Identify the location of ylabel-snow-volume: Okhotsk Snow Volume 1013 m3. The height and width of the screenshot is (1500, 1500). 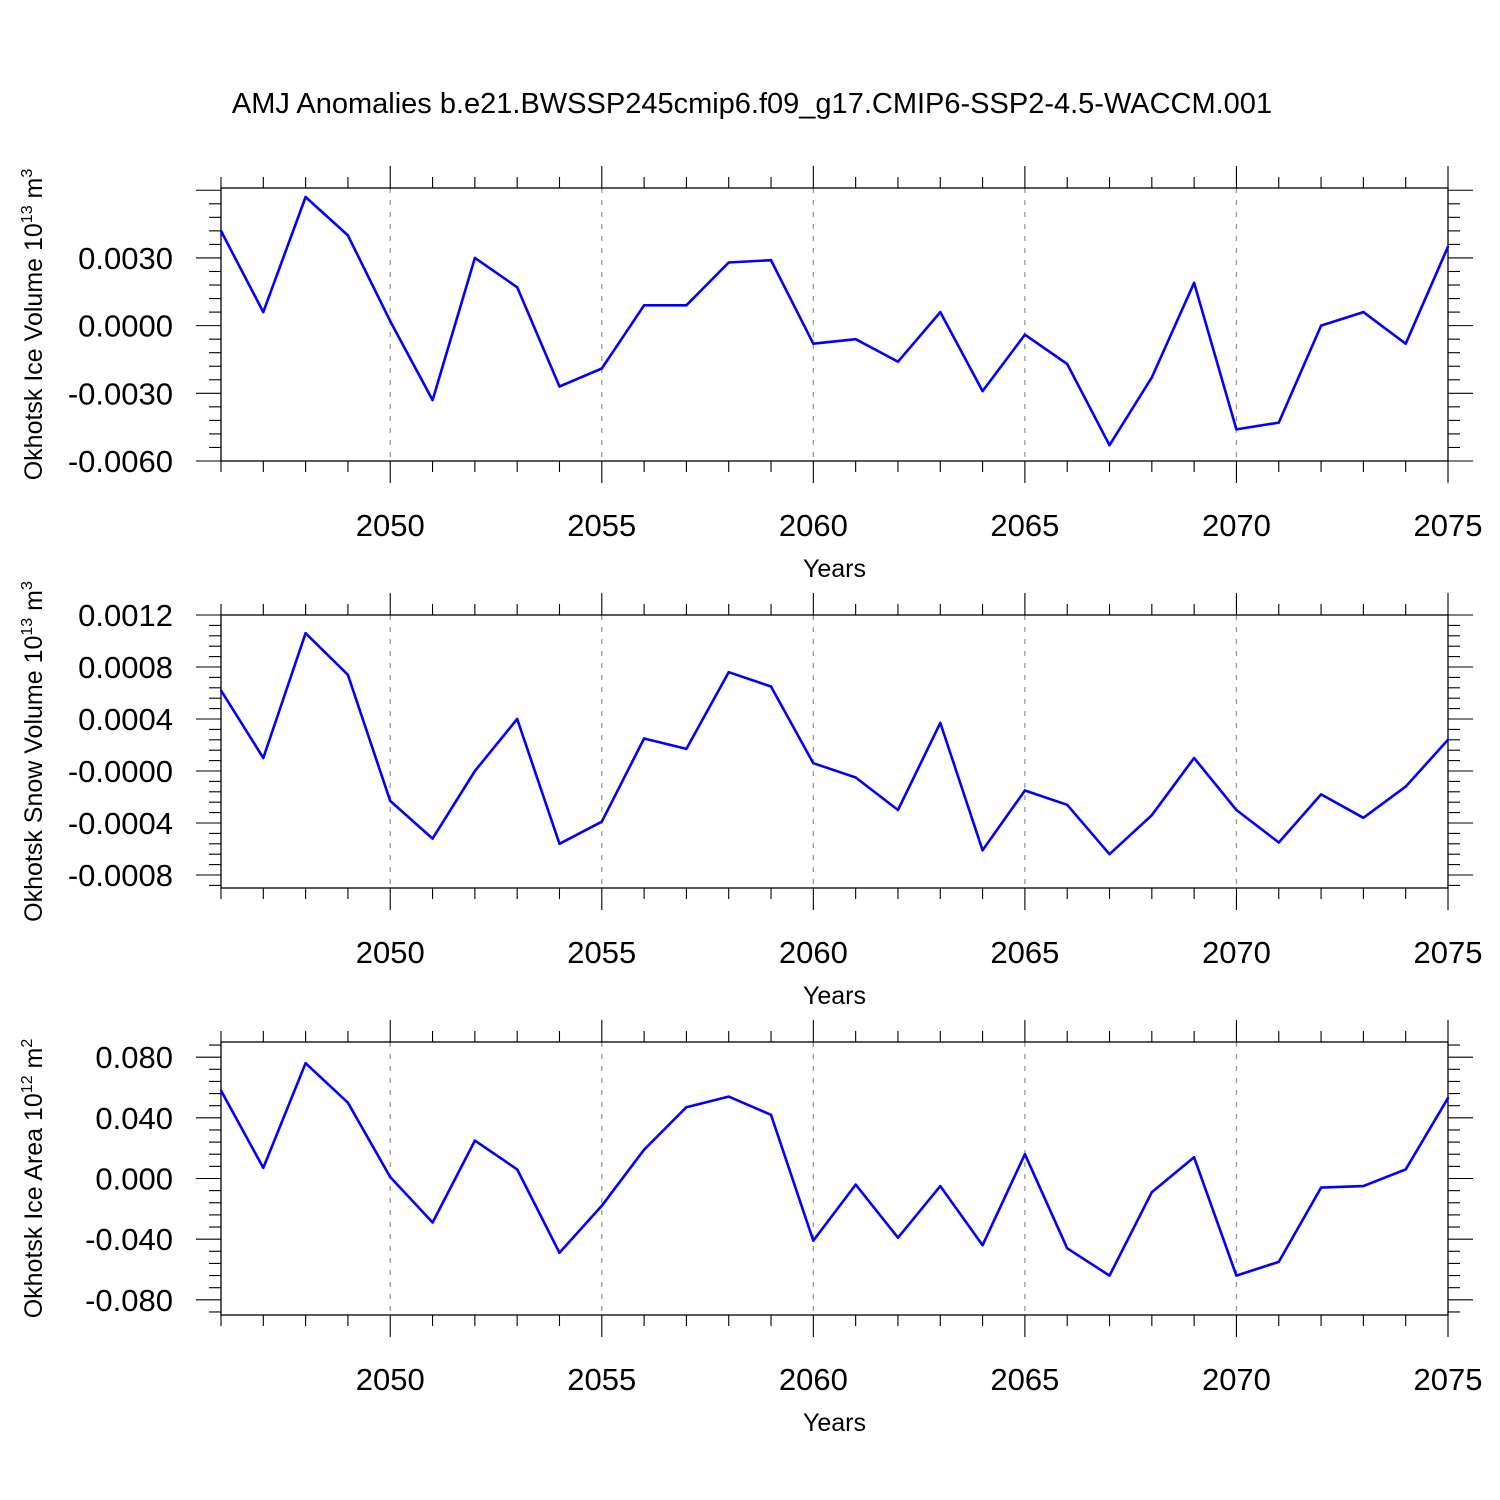
(33, 751).